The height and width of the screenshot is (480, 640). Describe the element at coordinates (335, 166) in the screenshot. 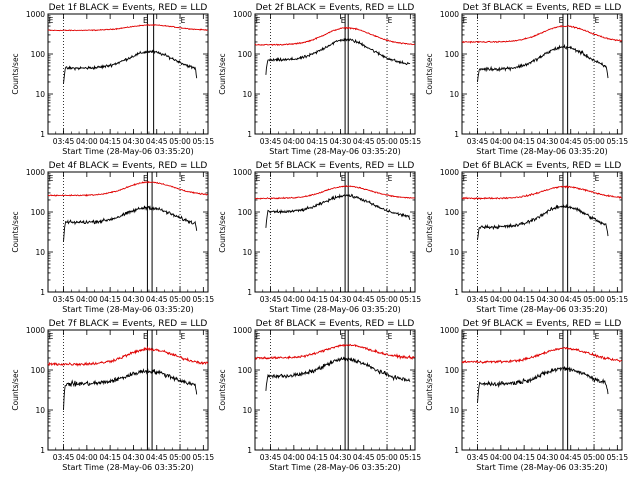

I see `panel-title: Det 5f BLACK = Events, RED = LLD` at that location.